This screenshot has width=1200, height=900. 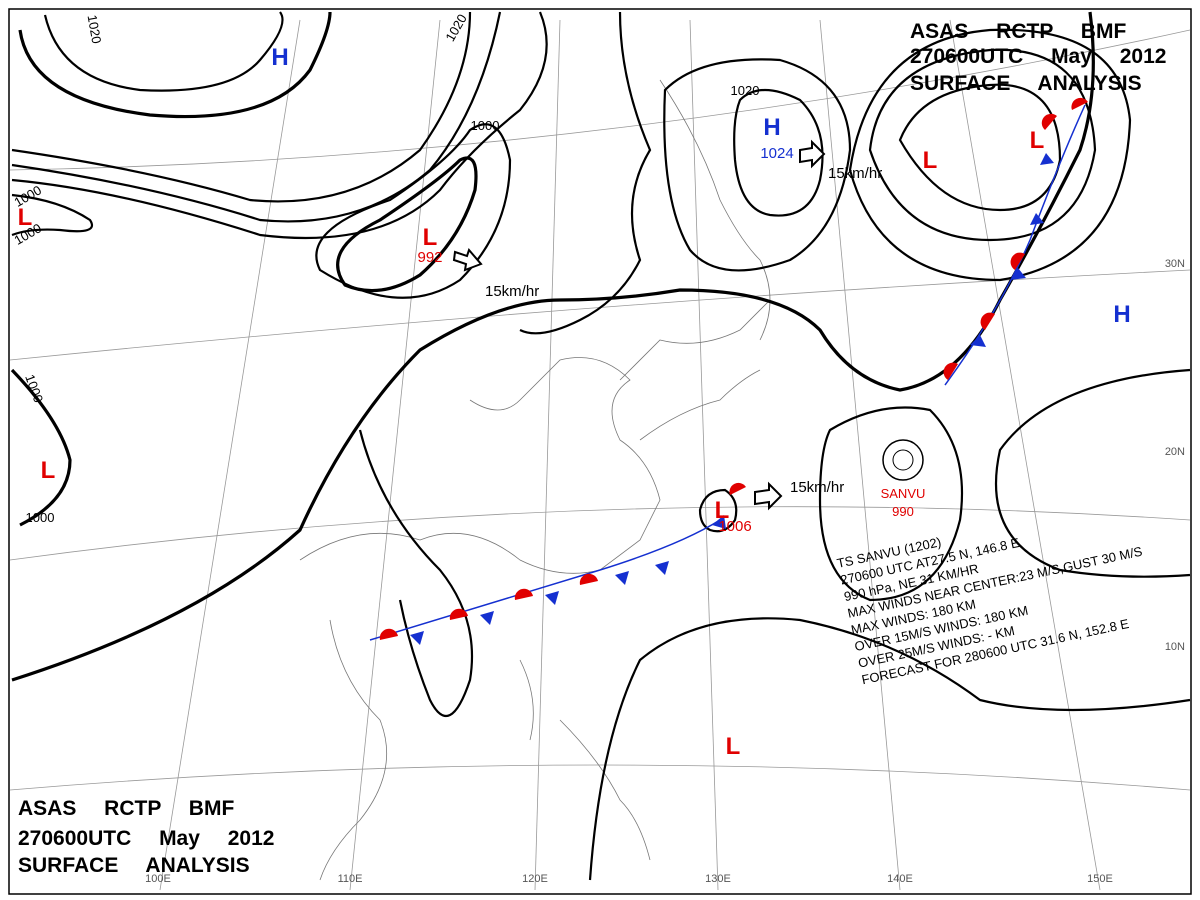 What do you see at coordinates (718, 879) in the screenshot?
I see `longitude-label: 130E` at bounding box center [718, 879].